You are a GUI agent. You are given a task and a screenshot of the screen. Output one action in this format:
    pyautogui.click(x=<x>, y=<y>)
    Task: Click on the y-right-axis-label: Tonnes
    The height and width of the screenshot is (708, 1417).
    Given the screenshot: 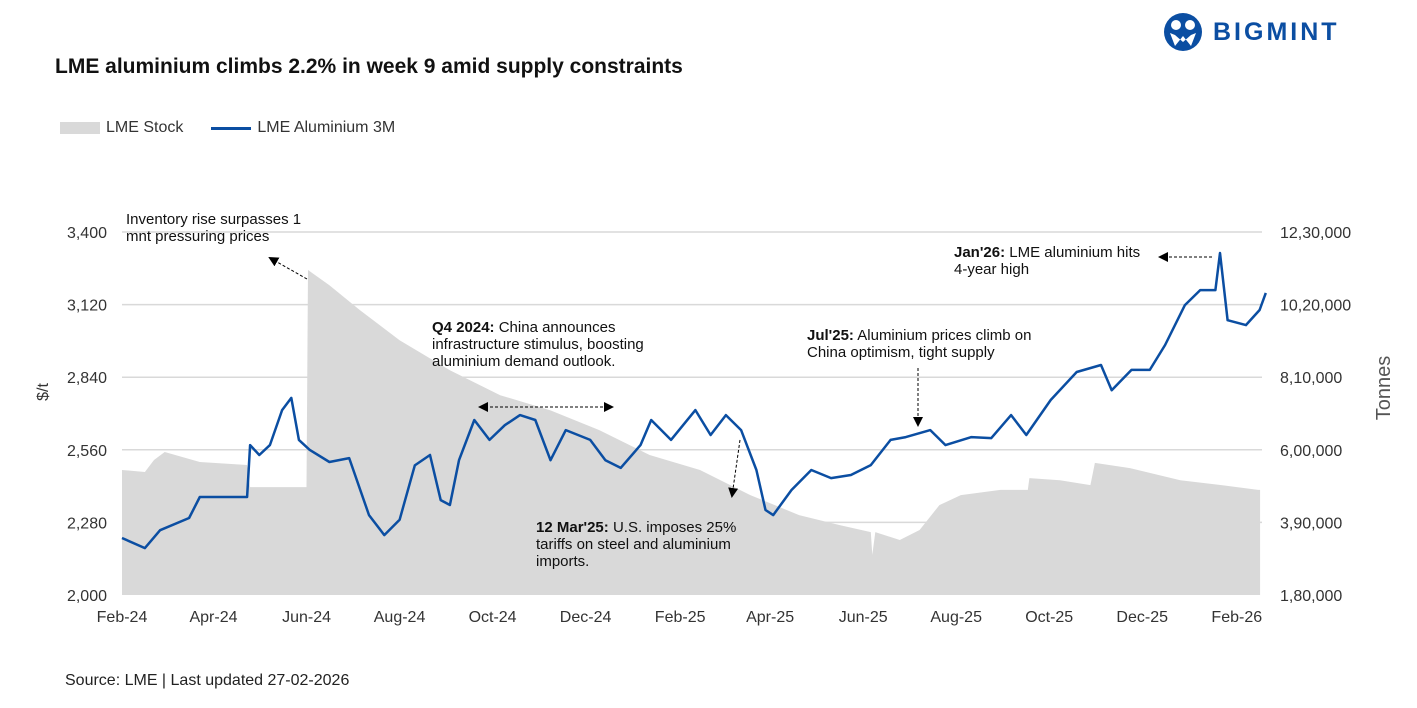 What is the action you would take?
    pyautogui.click(x=1384, y=388)
    